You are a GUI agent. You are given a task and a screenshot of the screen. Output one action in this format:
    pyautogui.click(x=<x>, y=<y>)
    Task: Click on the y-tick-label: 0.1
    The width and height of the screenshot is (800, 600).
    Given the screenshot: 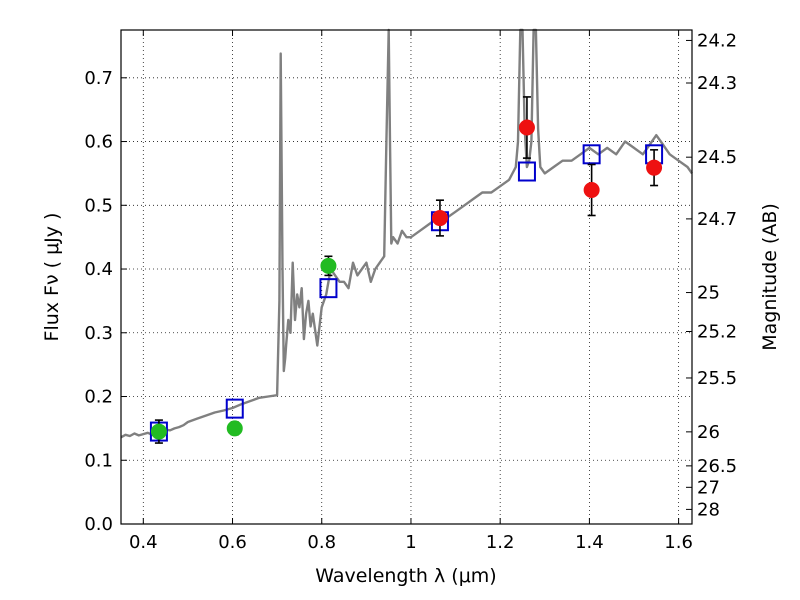 What is the action you would take?
    pyautogui.click(x=98, y=460)
    